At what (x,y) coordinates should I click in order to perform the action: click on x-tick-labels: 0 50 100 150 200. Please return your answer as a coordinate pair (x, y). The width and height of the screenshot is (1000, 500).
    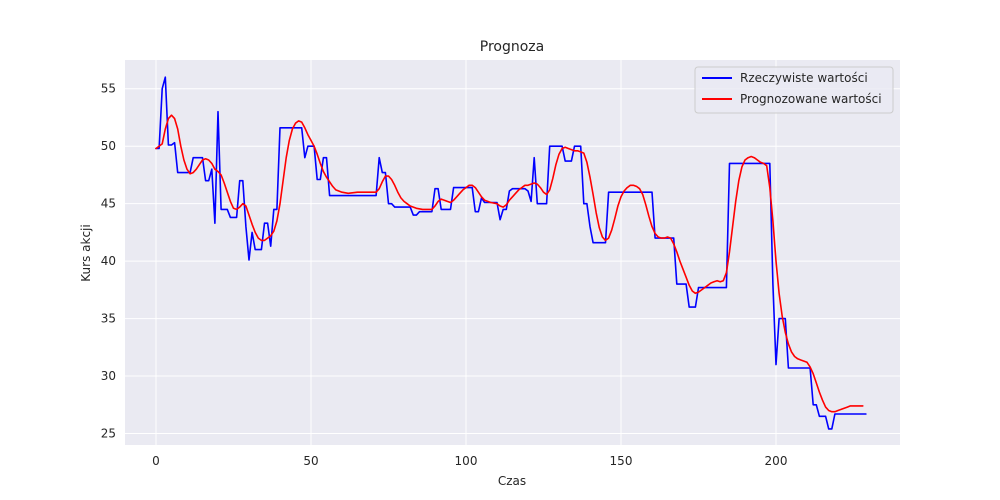
    Looking at the image, I should click on (469, 461).